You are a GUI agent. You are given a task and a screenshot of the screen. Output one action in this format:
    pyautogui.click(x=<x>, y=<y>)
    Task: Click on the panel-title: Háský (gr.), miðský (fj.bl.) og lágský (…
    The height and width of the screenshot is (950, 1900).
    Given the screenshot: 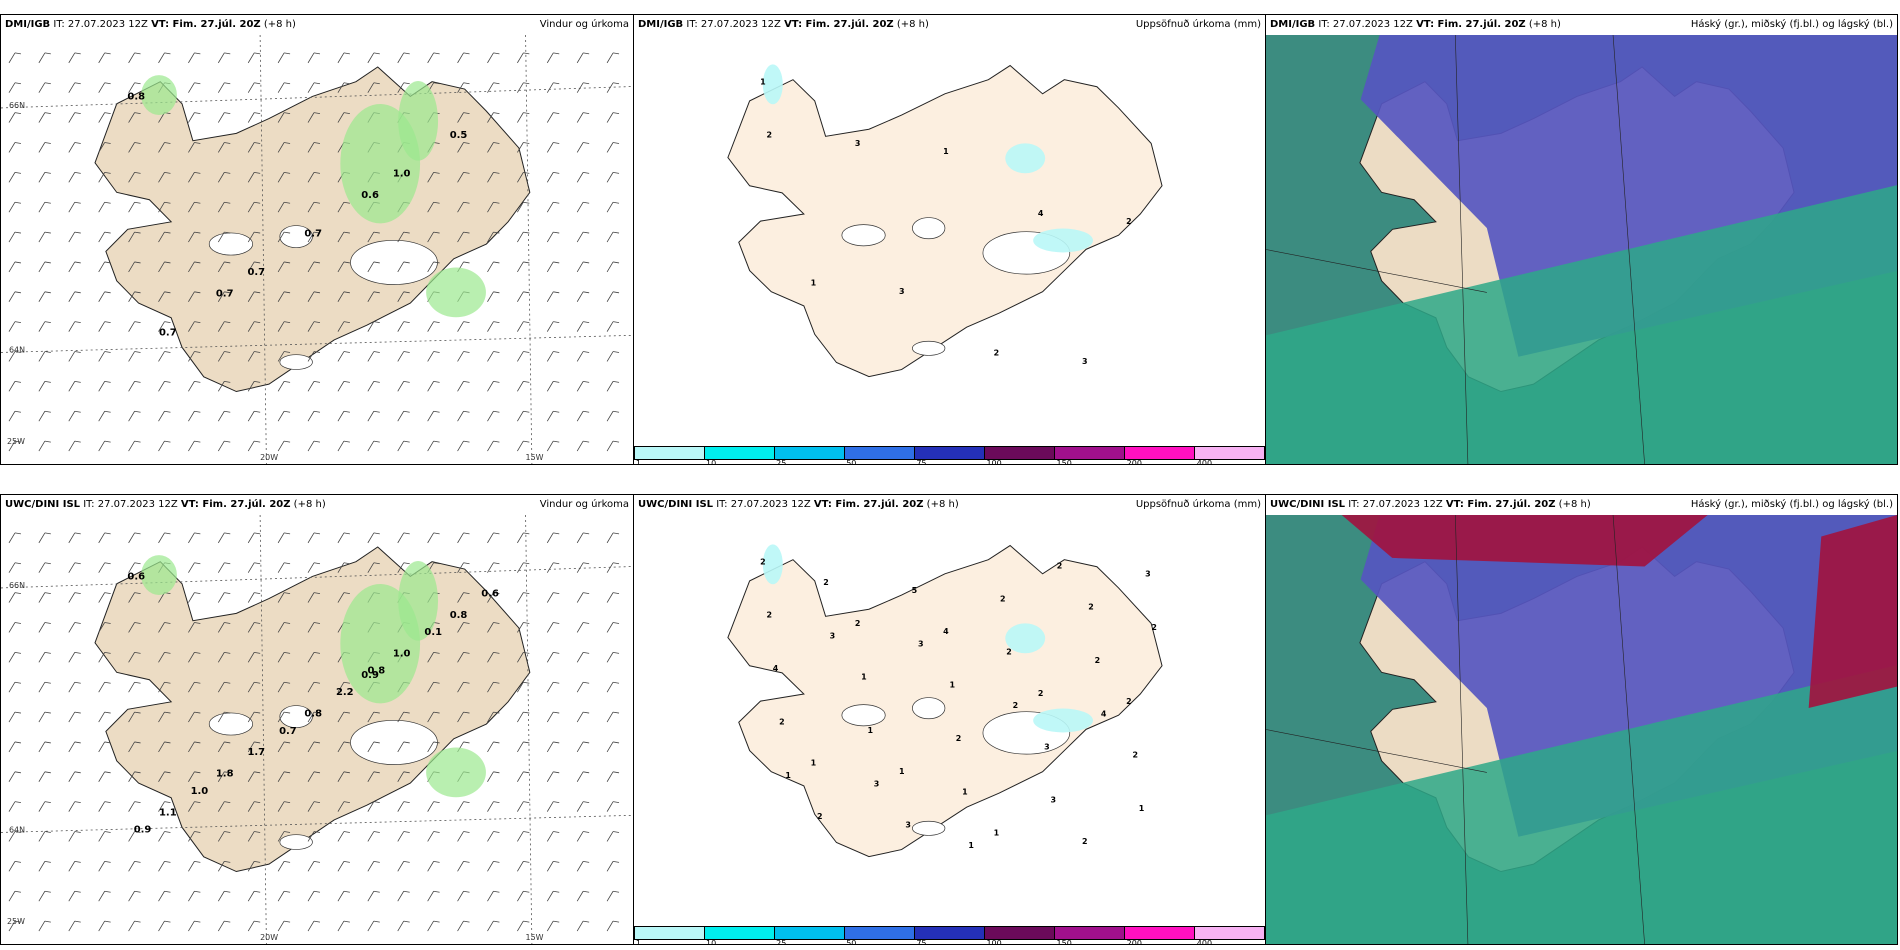 What is the action you would take?
    pyautogui.click(x=1791, y=504)
    